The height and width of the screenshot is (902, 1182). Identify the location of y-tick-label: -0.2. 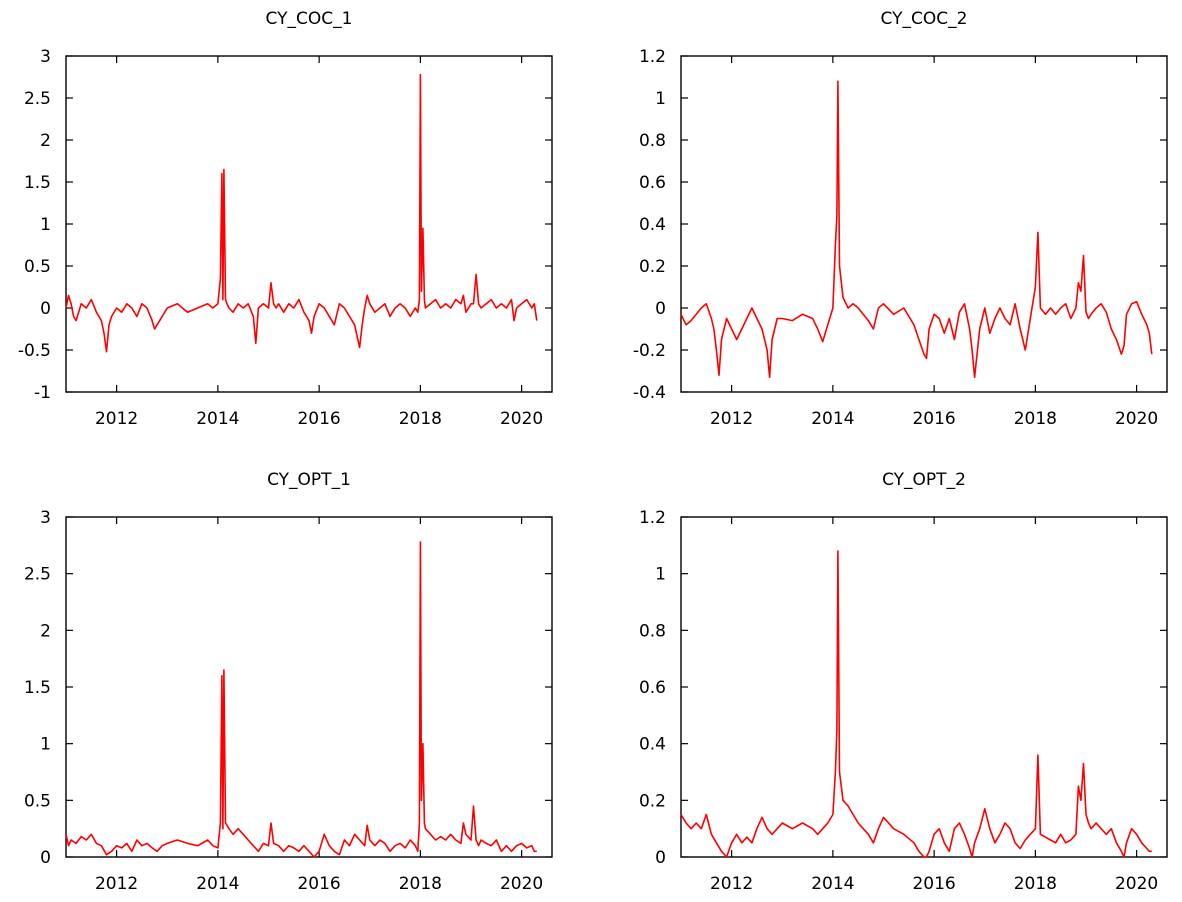
(649, 351).